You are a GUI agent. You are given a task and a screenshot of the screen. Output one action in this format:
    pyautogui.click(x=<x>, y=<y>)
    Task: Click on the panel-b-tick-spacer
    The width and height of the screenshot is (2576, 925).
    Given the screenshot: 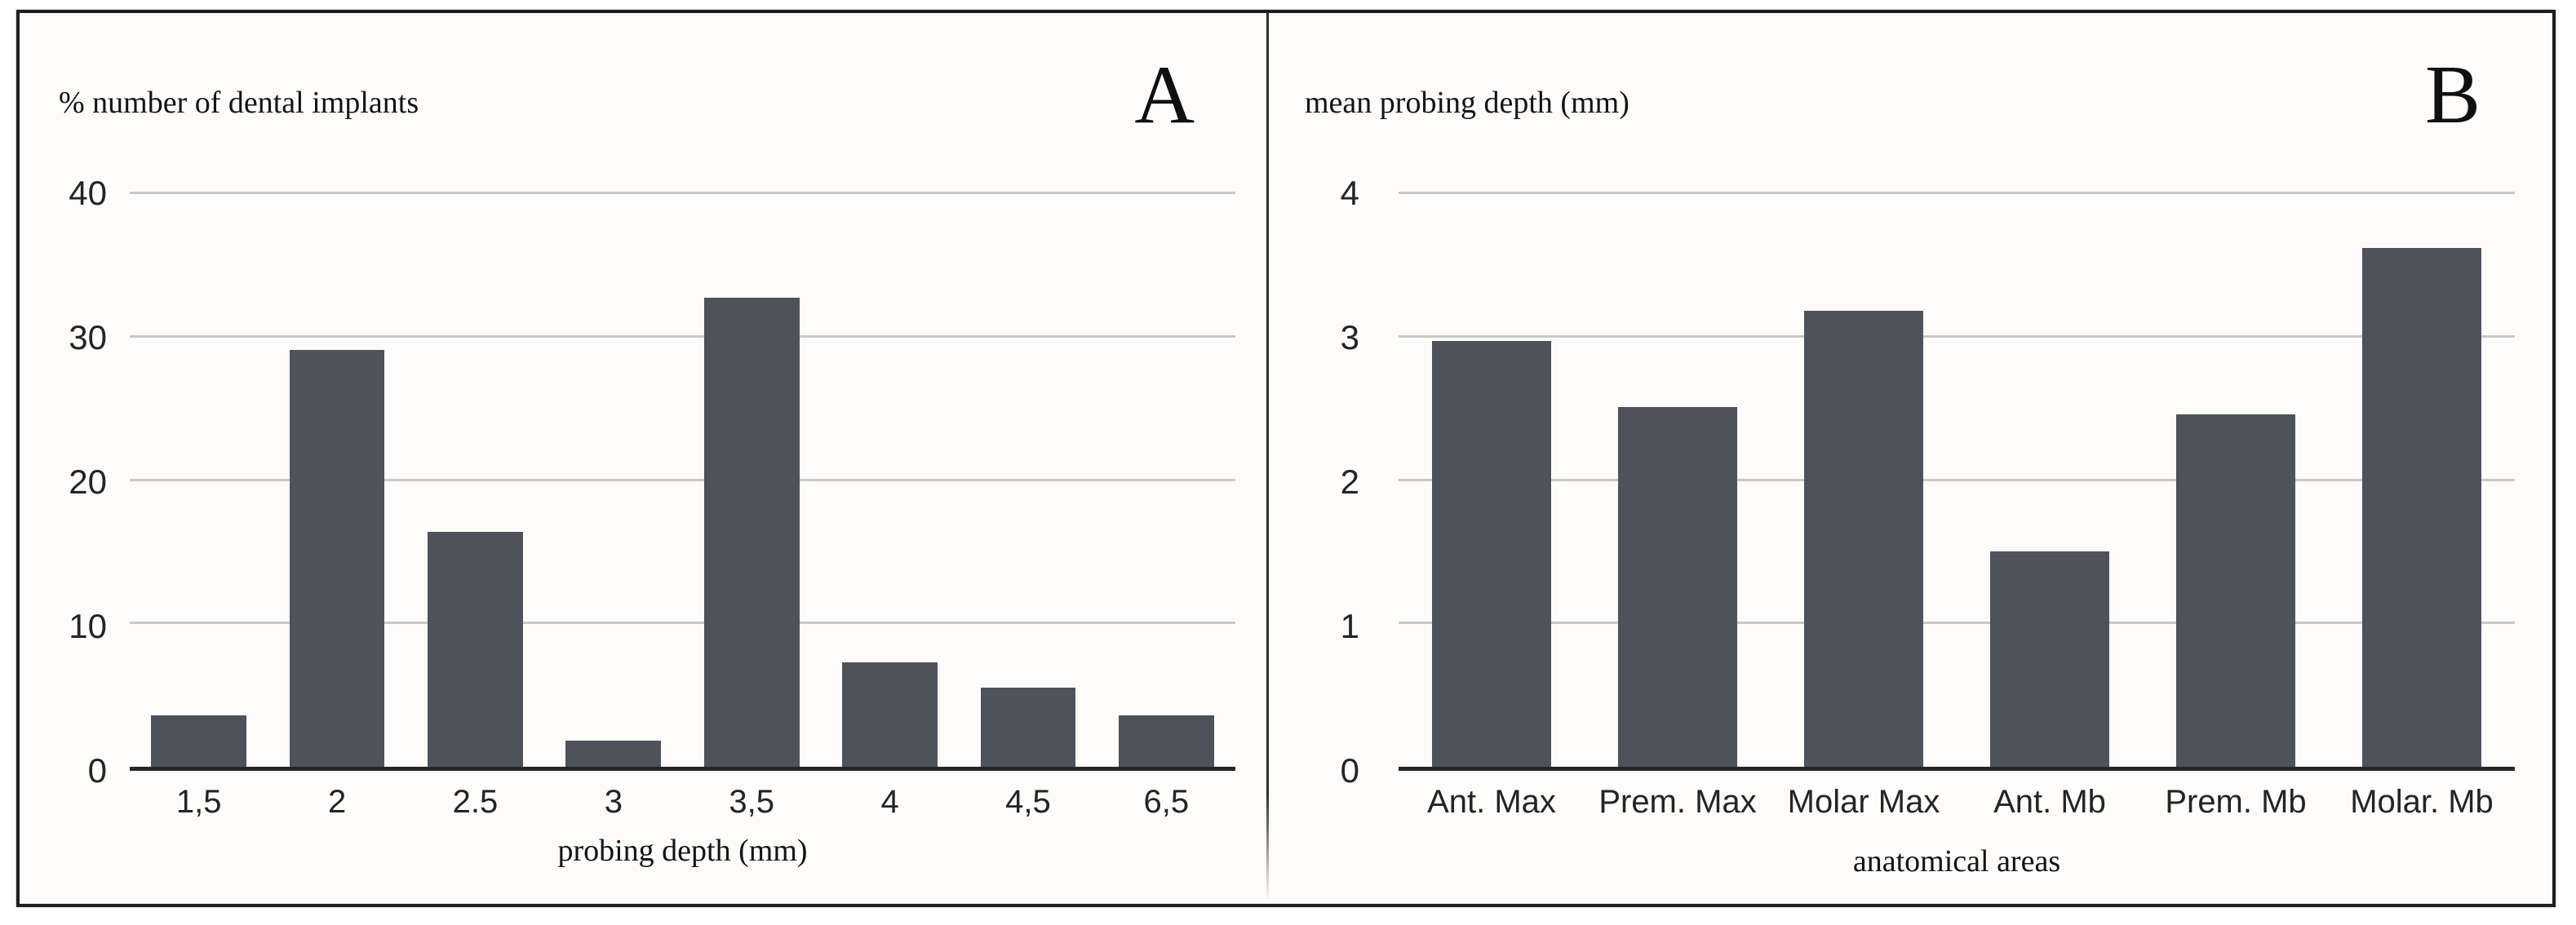 What is the action you would take?
    pyautogui.click(x=1334, y=802)
    